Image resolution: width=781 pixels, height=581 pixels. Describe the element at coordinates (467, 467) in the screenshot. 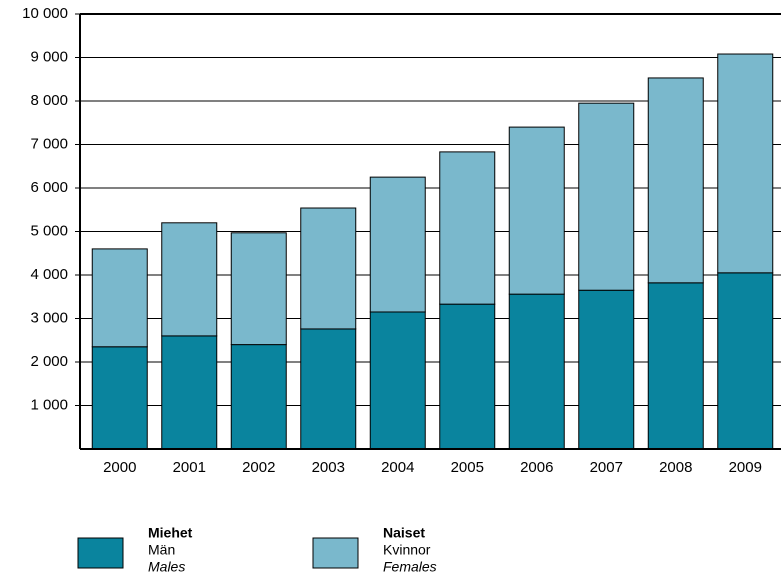

I see `x-tick-label: 2005` at that location.